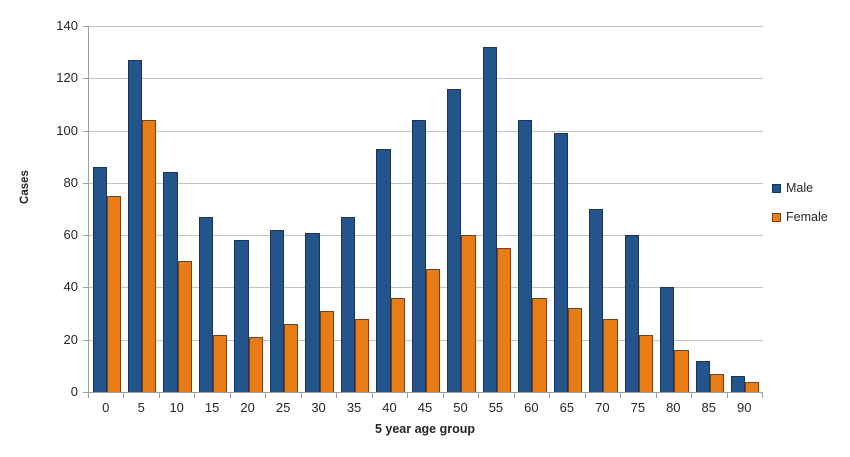 Image resolution: width=850 pixels, height=457 pixels. Describe the element at coordinates (70, 235) in the screenshot. I see `y-tick-label: 60` at that location.